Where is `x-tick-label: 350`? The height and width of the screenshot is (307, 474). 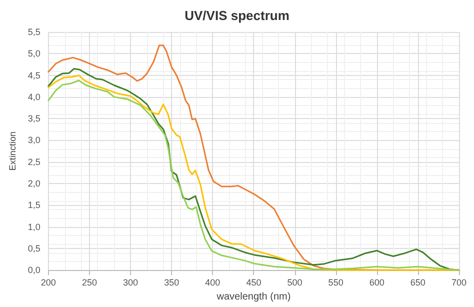 x-tick-label: 350 is located at coordinates (172, 283).